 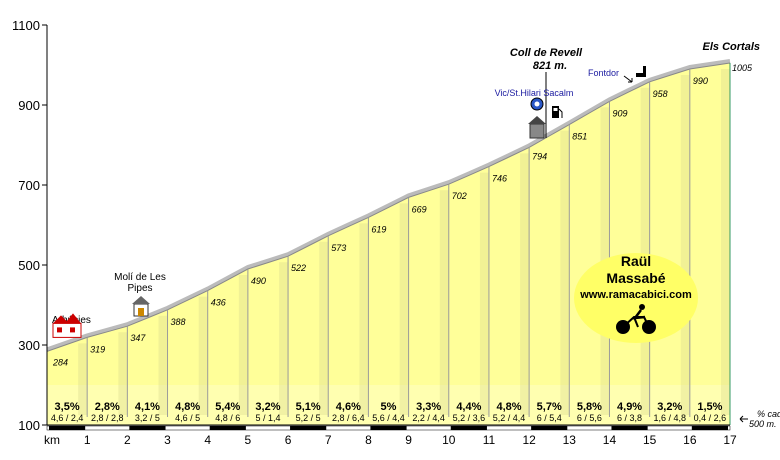 What do you see at coordinates (288, 440) in the screenshot?
I see `x-tick-label: 6` at bounding box center [288, 440].